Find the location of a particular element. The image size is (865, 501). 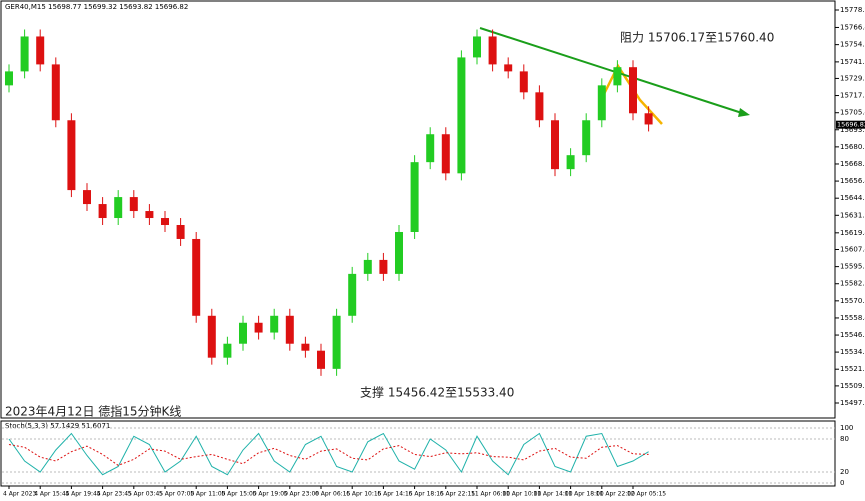

support-label: 支撑 15456.42至15533.40 is located at coordinates (437, 392).